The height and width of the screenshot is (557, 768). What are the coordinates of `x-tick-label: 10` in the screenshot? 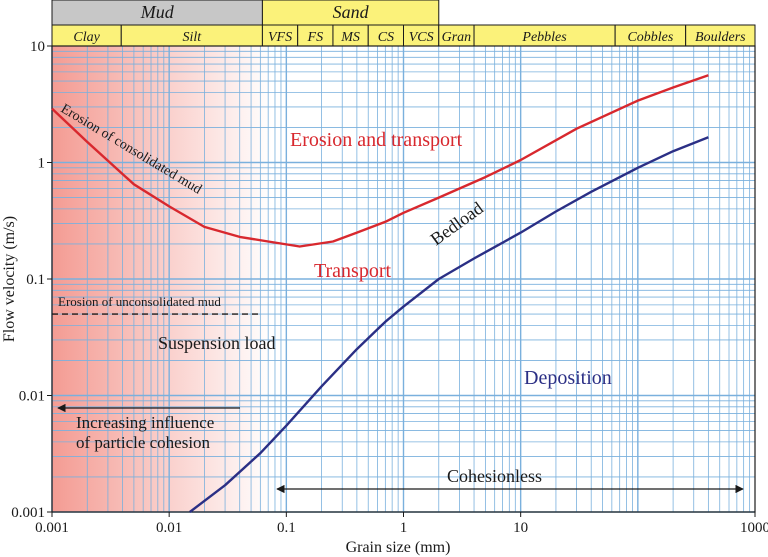 It's located at (520, 528).